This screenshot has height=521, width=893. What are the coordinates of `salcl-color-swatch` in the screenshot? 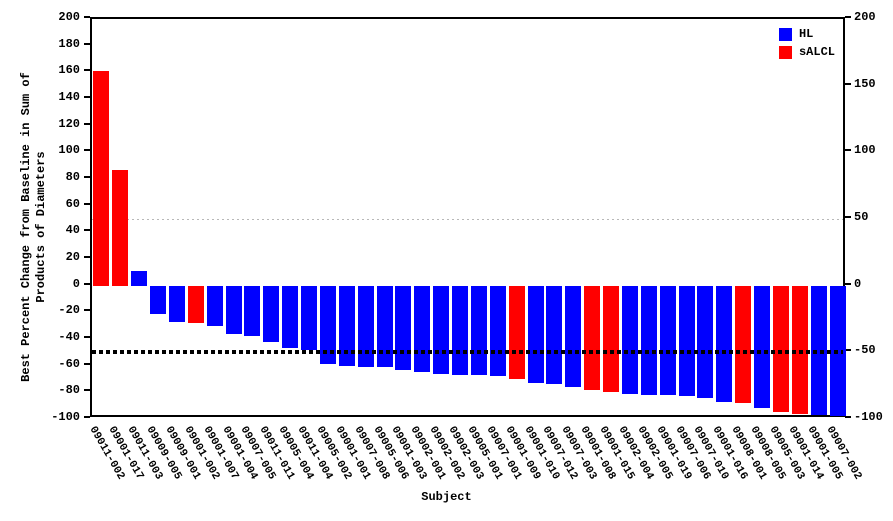 It's located at (785, 52).